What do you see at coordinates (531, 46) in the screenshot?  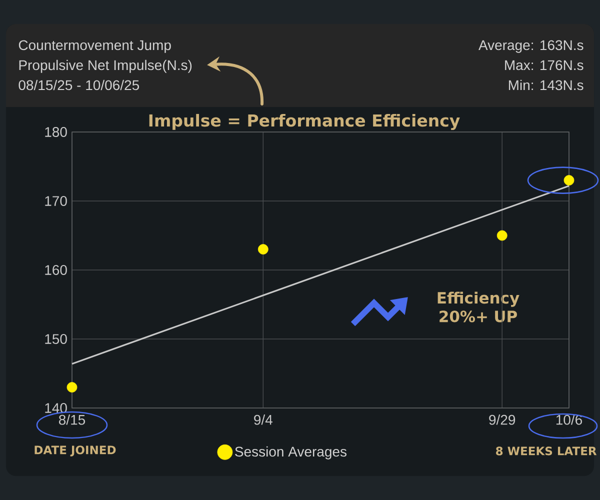 I see `text: Average: 163N.s` at bounding box center [531, 46].